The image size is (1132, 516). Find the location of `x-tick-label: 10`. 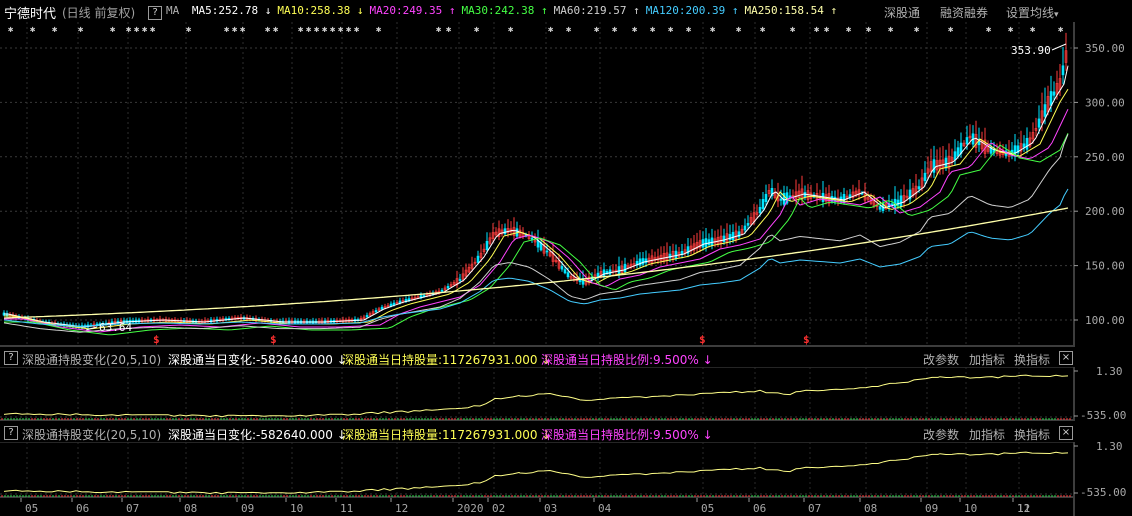

x-tick-label: 10 is located at coordinates (296, 508).